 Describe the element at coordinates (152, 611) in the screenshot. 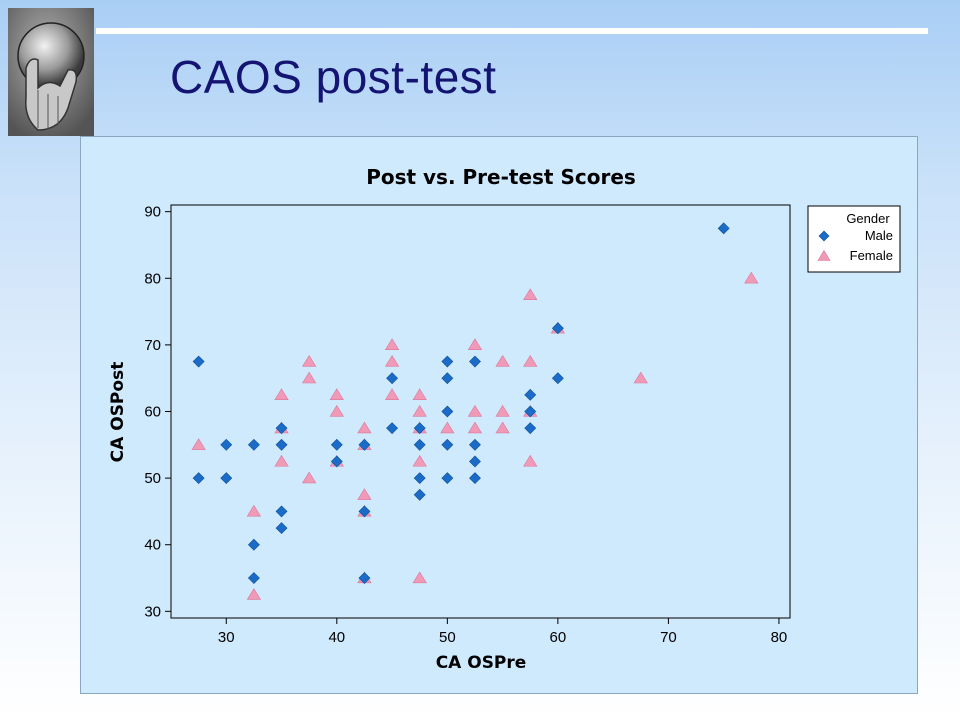

I see `y-tick-label: 30` at that location.